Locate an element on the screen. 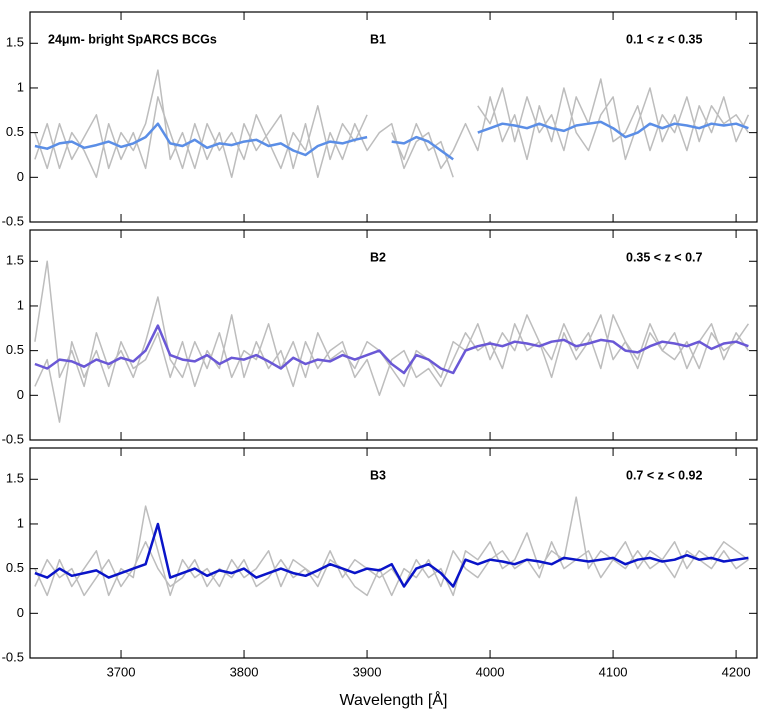  panel-title: B2 is located at coordinates (378, 257).